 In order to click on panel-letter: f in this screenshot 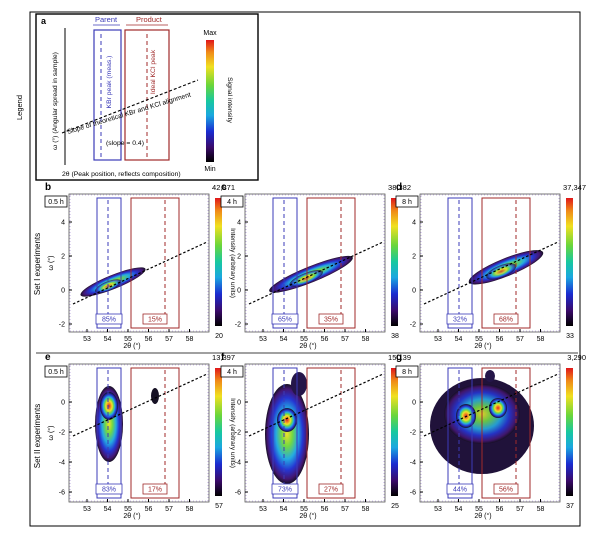, I will do `click(223, 357)`.